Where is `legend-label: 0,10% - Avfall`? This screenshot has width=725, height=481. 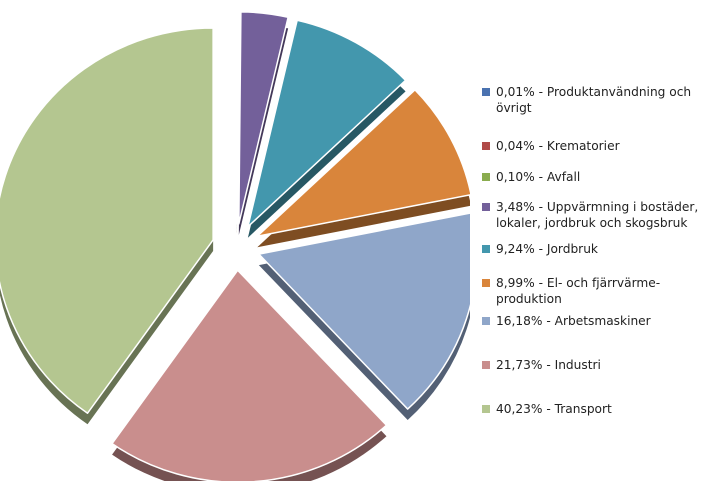
legend-label: 0,10% - Avfall is located at coordinates (538, 177).